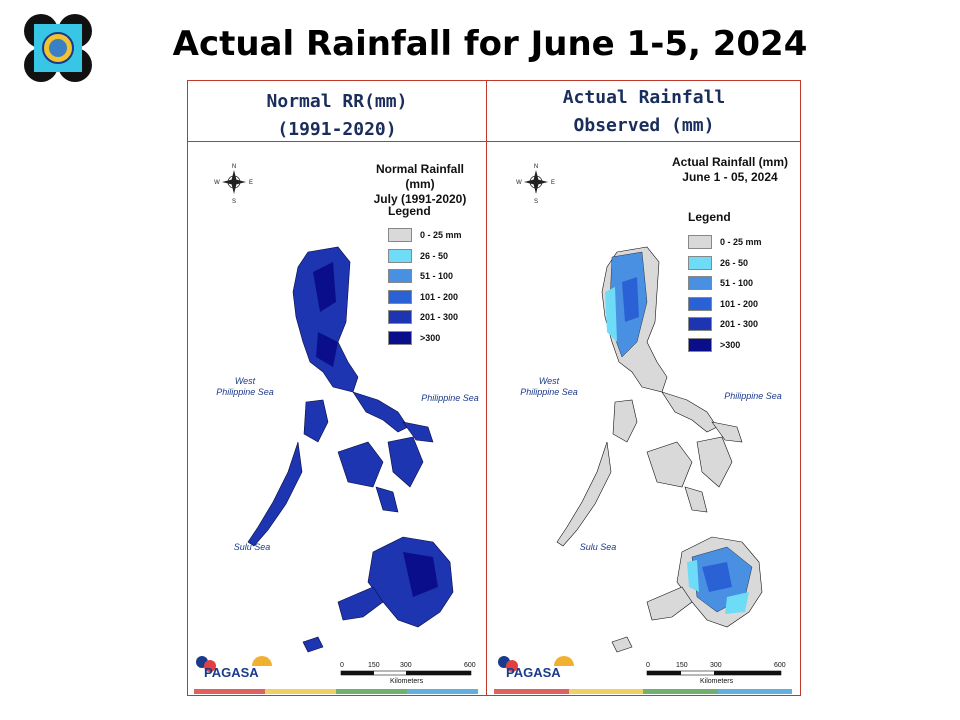 The width and height of the screenshot is (960, 720). I want to click on left-header: Normal RR(mm) (1991-2020), so click(337, 116).